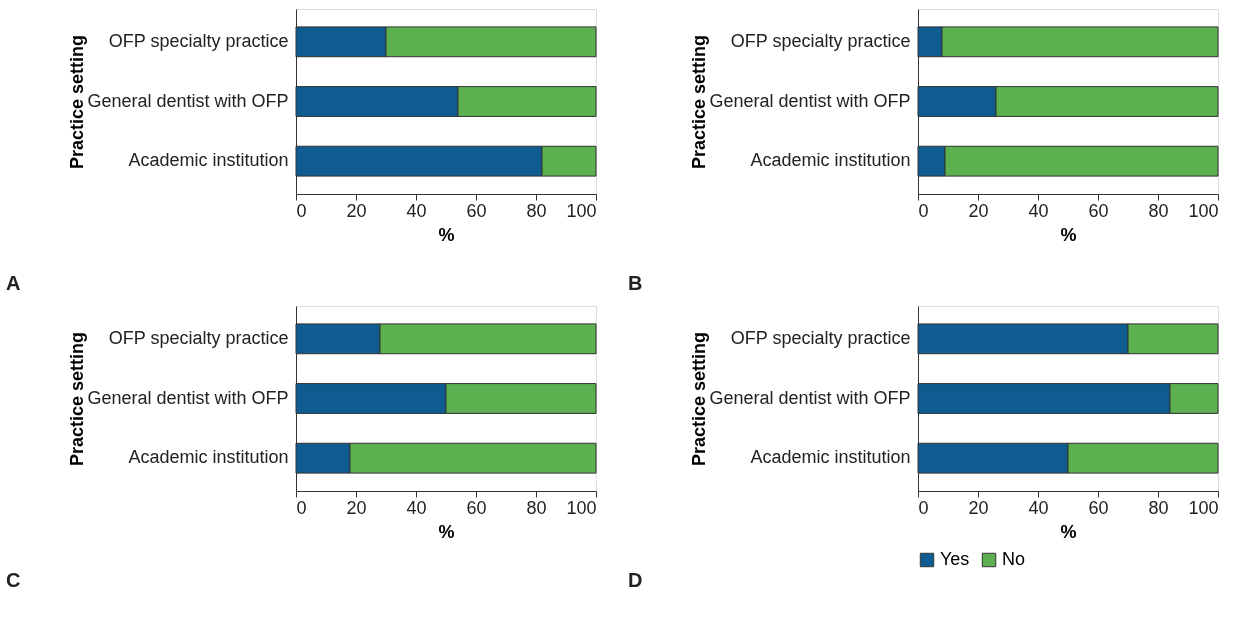 This screenshot has height=639, width=1252. What do you see at coordinates (13, 580) in the screenshot?
I see `text: C` at bounding box center [13, 580].